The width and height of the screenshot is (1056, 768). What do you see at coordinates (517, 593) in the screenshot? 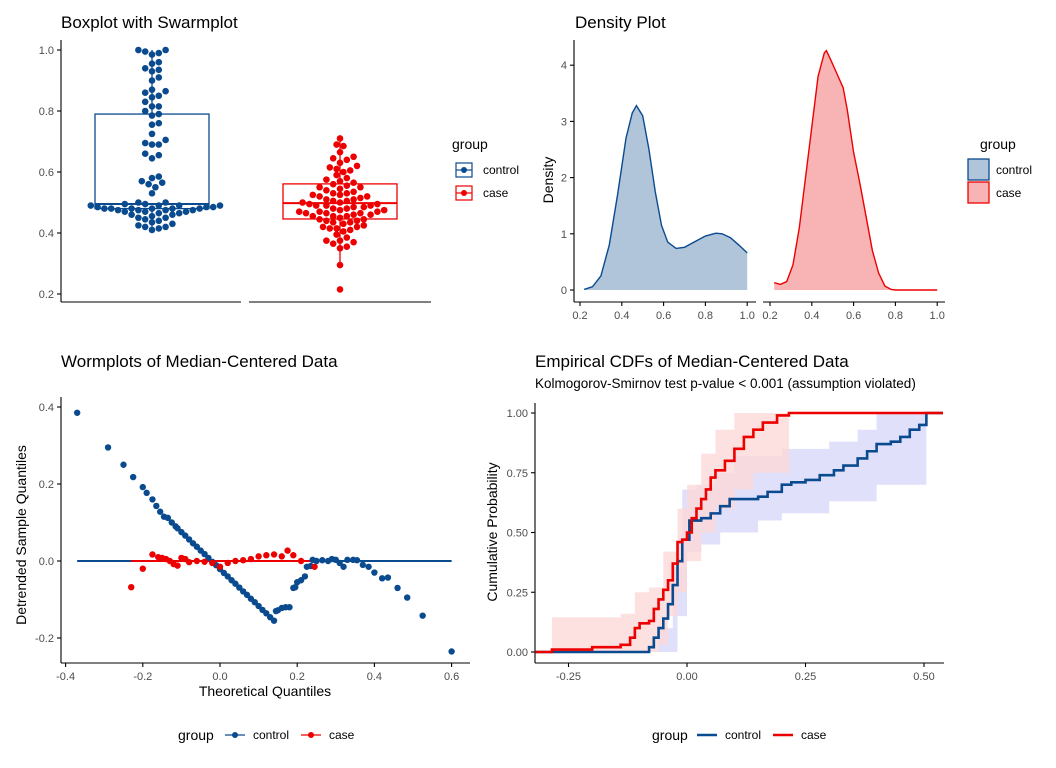
I see `ecdf-y-tick-label: 0.25` at bounding box center [517, 593].